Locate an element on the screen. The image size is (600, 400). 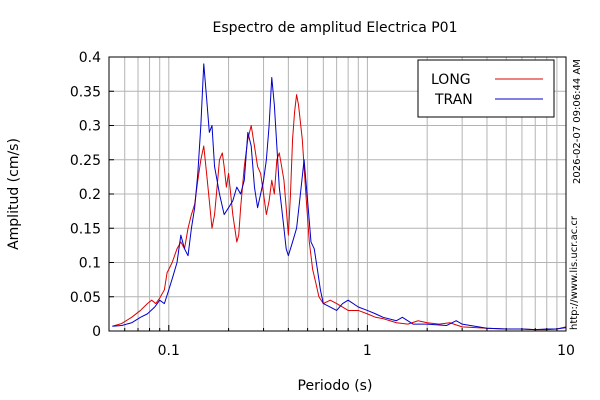
y-tick-label: 0.15 is located at coordinates (85, 229).